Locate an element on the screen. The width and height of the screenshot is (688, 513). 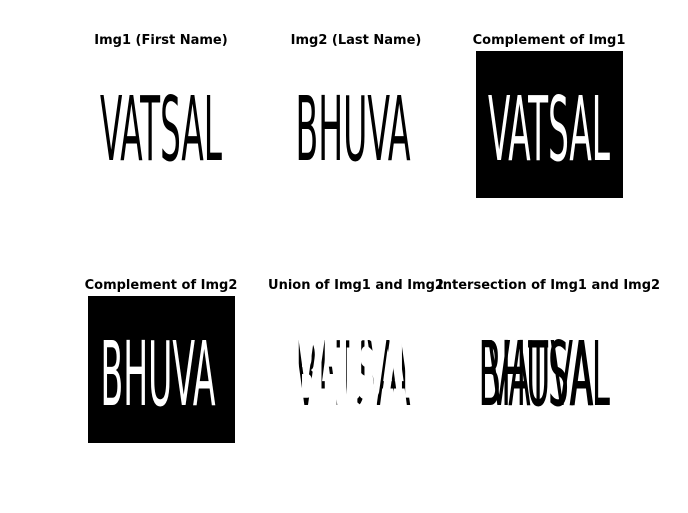
panel: Img2 (Last Name) BHUVA is located at coordinates (356, 115).